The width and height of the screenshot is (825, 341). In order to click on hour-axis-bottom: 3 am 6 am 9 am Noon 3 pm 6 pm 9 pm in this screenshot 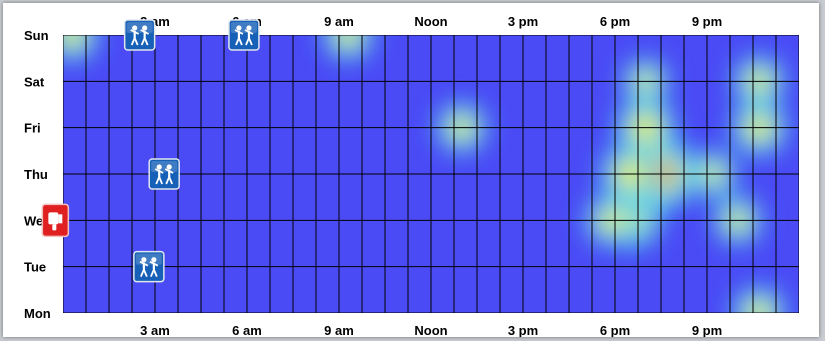, I will do `click(431, 330)`.